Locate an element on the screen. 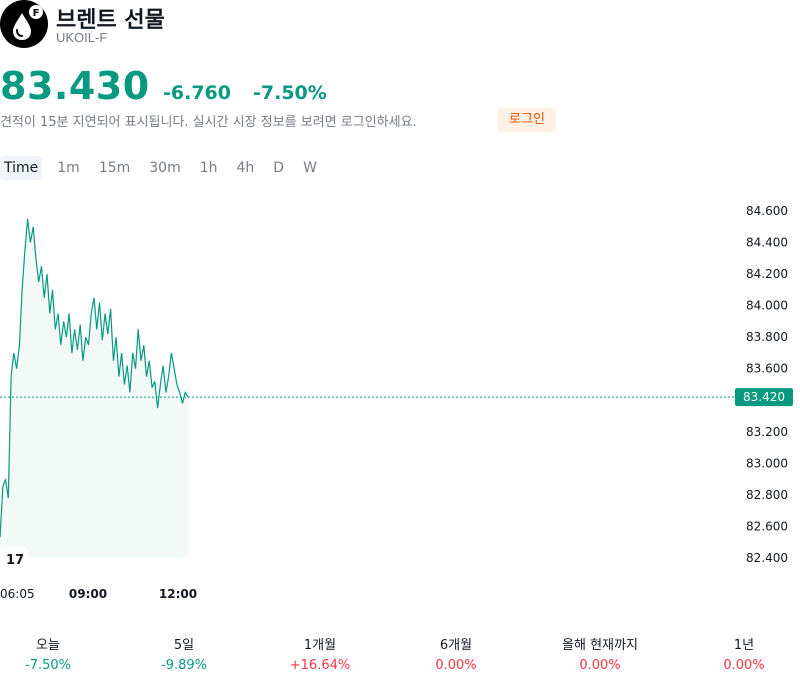 The height and width of the screenshot is (684, 800). price-line is located at coordinates (94, 378).